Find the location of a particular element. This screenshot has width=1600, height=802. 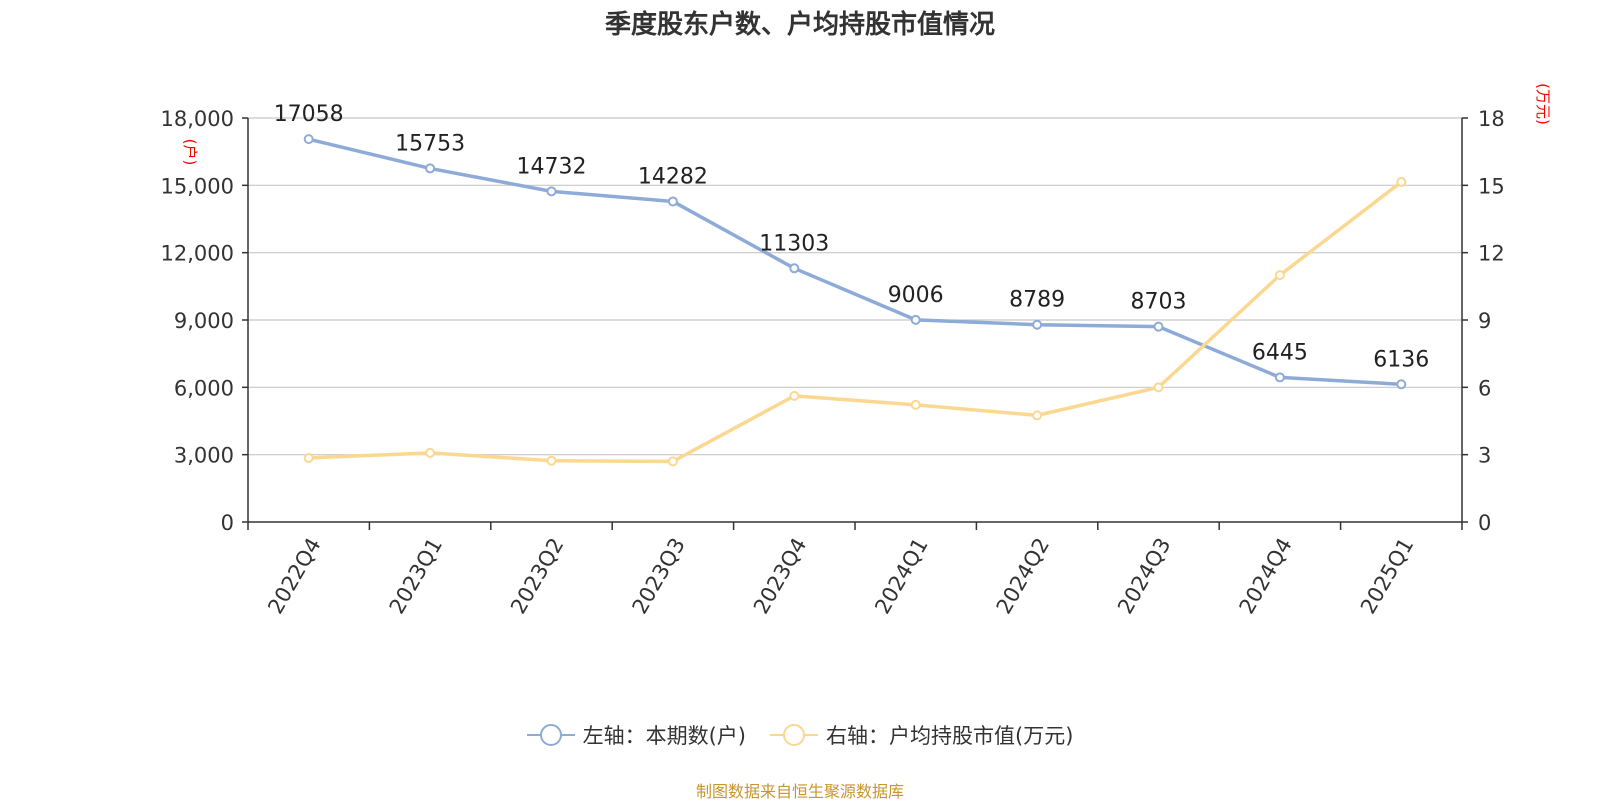

data-label: 17058 is located at coordinates (309, 114).